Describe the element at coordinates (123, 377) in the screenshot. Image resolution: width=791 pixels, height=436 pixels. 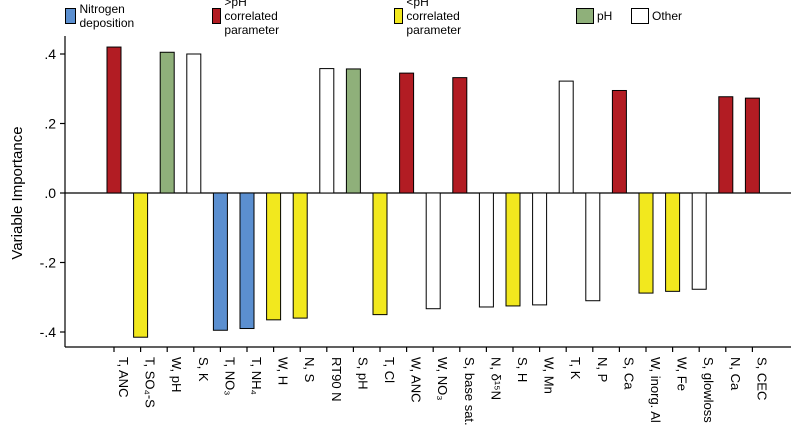
I see `x-tick-label: T, ANC` at that location.